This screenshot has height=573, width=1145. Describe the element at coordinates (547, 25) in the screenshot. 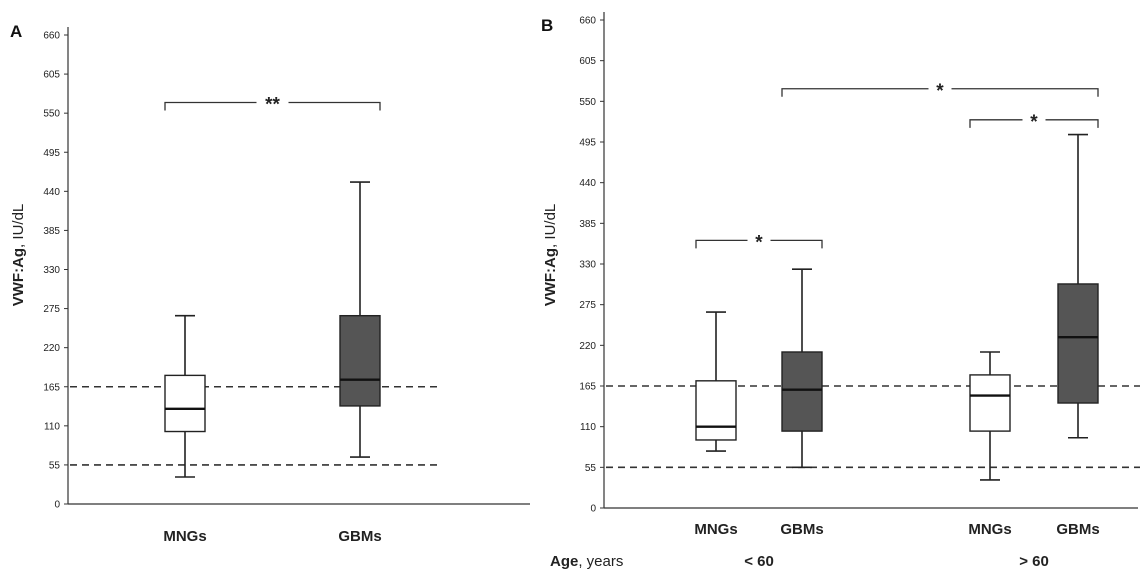

I see `panel-label: B` at that location.